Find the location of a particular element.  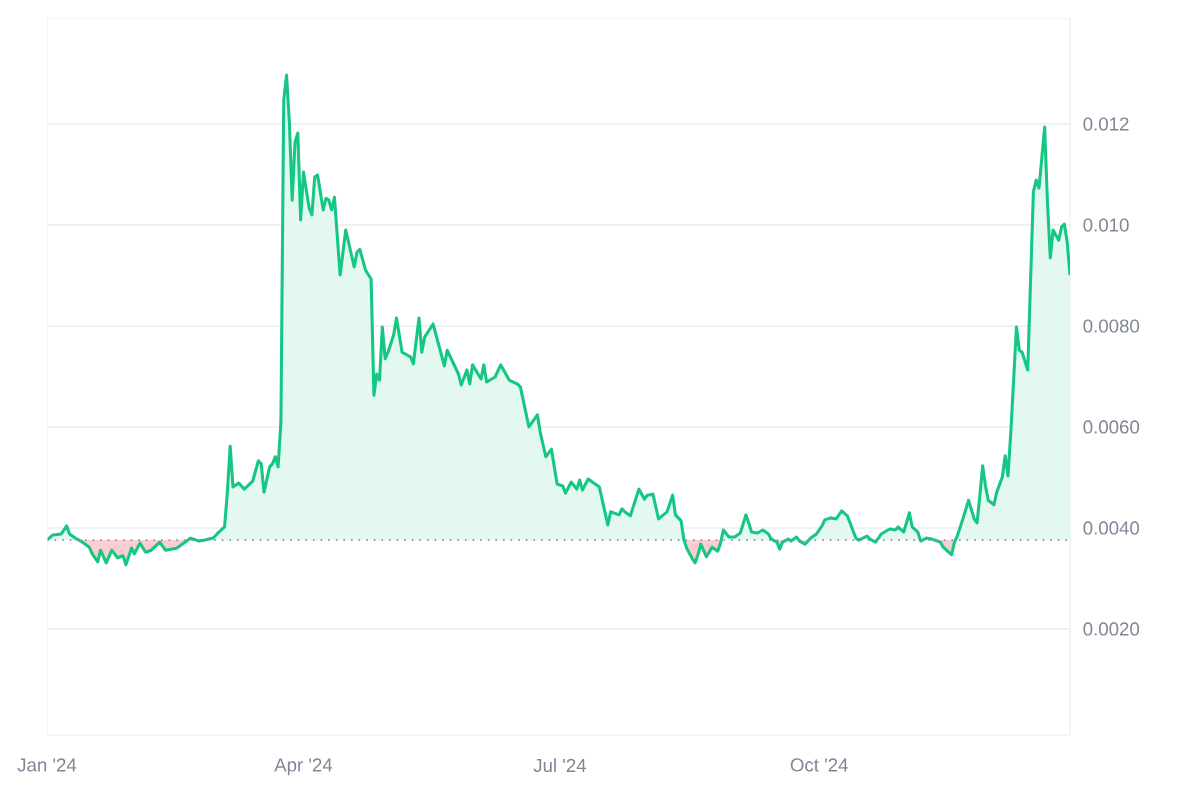

y-tick-label: 0.012 is located at coordinates (1106, 124).